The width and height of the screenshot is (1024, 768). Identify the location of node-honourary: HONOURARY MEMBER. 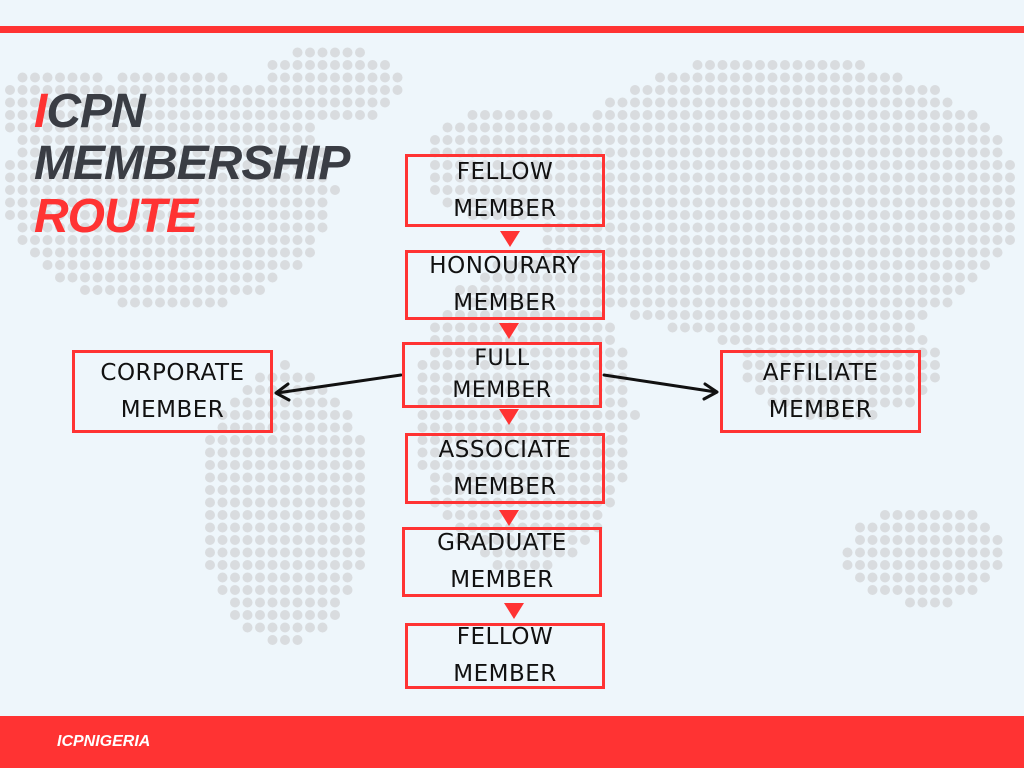
(505, 285).